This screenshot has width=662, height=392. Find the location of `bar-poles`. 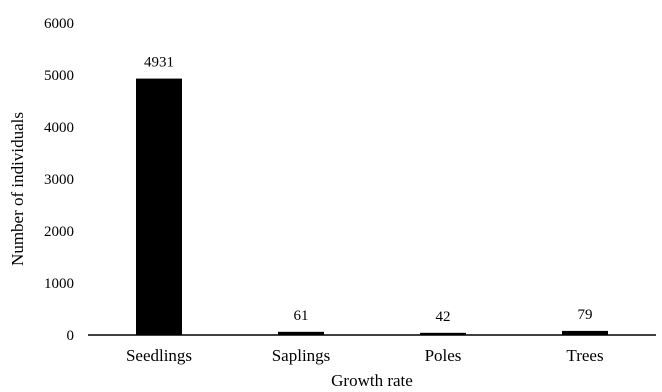

bar-poles is located at coordinates (443, 333).